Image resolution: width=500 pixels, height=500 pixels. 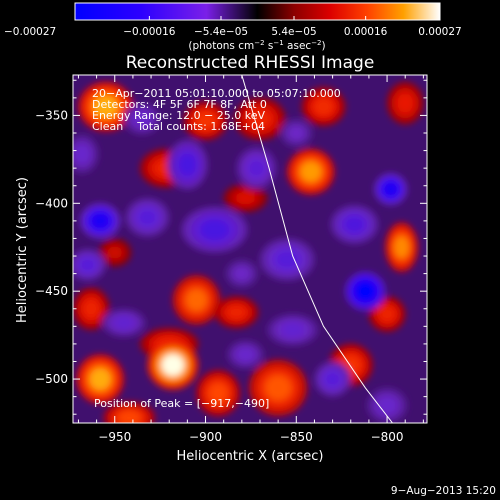 What do you see at coordinates (293, 32) in the screenshot?
I see `colorbar-tick-label-3: 5.4e−05` at bounding box center [293, 32].